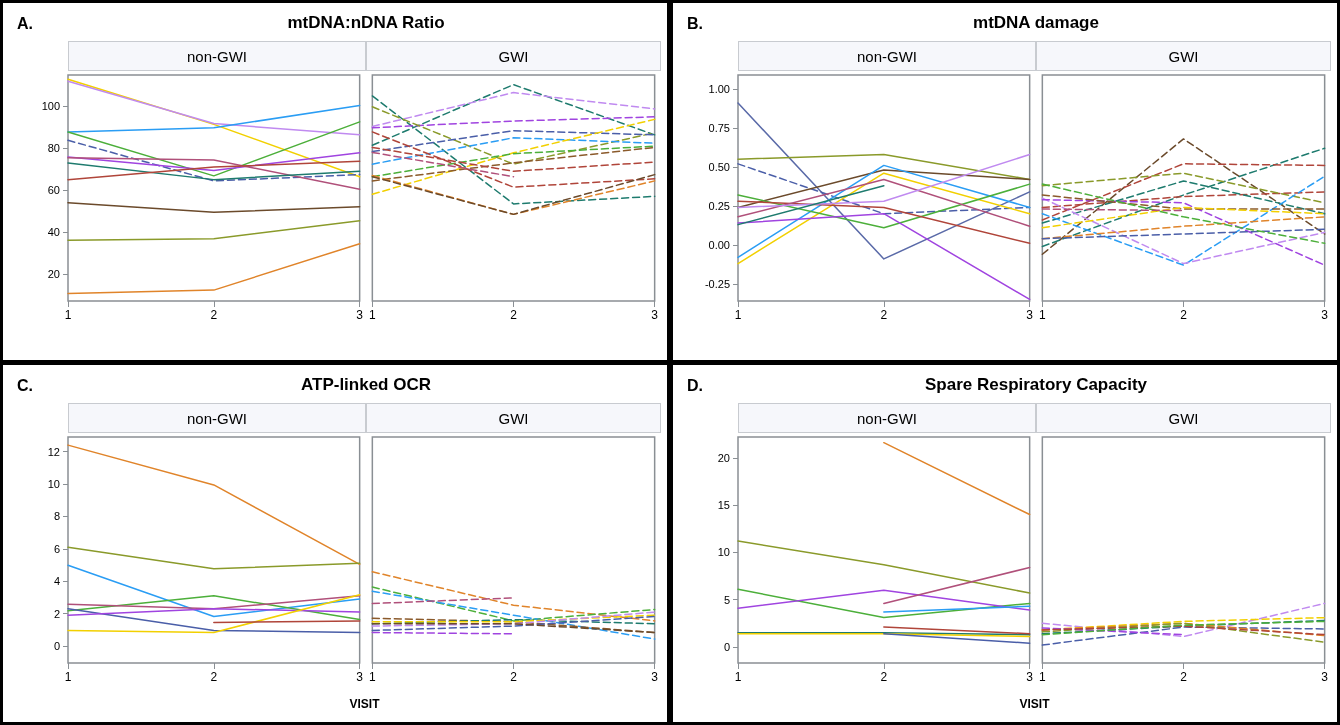 The height and width of the screenshot is (725, 1340). What do you see at coordinates (717, 283) in the screenshot?
I see `y-tick-label: -0.25` at bounding box center [717, 283].